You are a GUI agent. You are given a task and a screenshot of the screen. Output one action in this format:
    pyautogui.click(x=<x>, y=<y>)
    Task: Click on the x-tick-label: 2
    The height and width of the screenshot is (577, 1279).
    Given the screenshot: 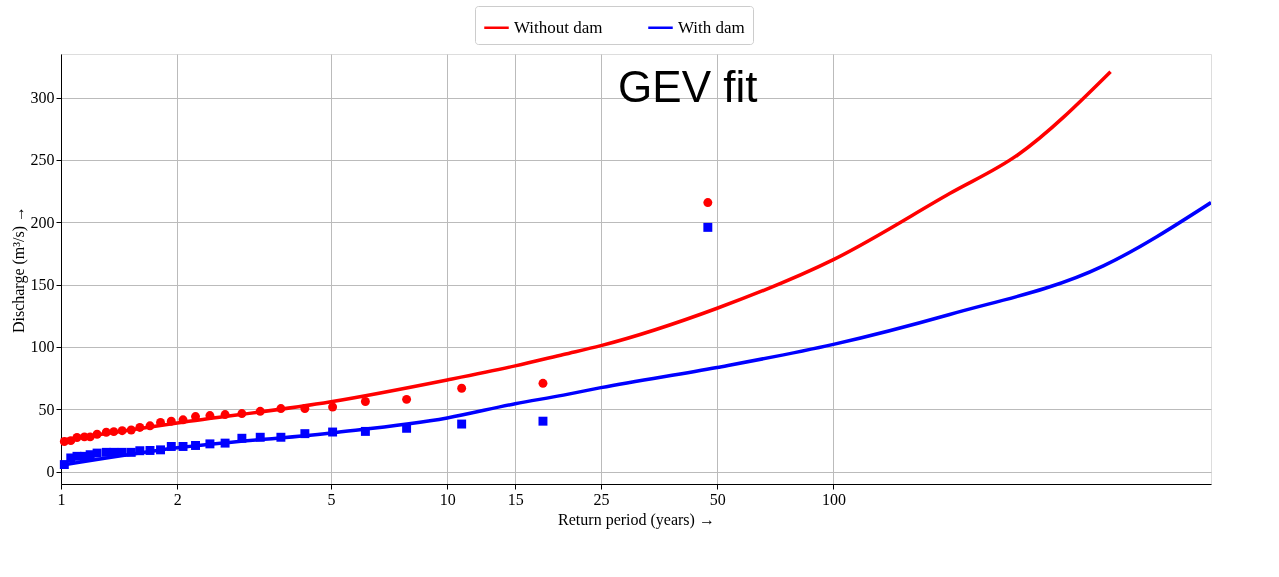 What is the action you would take?
    pyautogui.click(x=177, y=499)
    